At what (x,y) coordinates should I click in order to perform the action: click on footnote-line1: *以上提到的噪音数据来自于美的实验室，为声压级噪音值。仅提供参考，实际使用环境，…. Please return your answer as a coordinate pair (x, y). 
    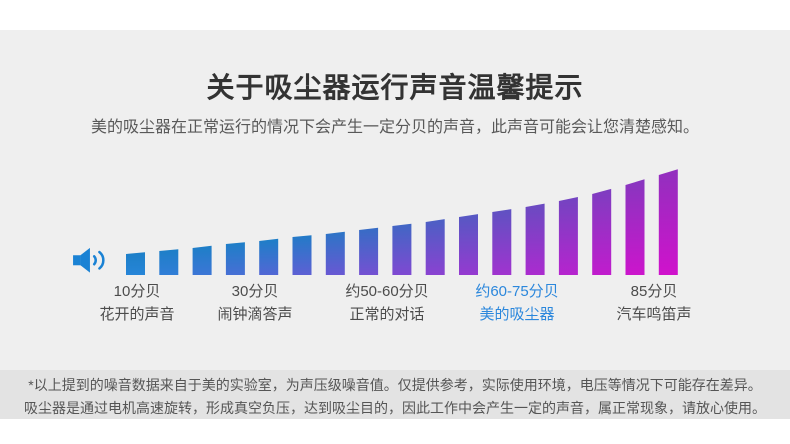
    Looking at the image, I should click on (395, 385).